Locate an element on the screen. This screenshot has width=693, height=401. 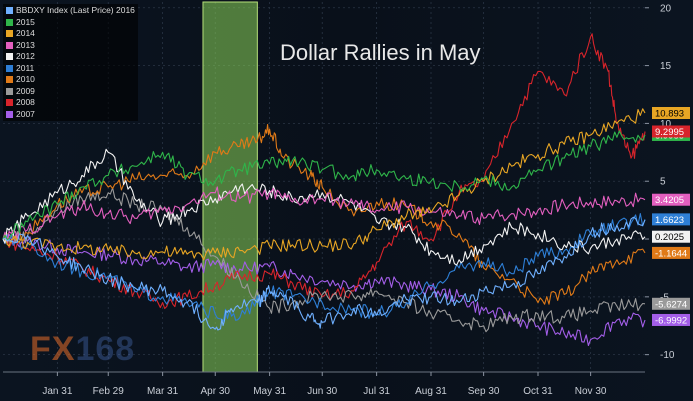
legend-label: 2013 is located at coordinates (25, 44).